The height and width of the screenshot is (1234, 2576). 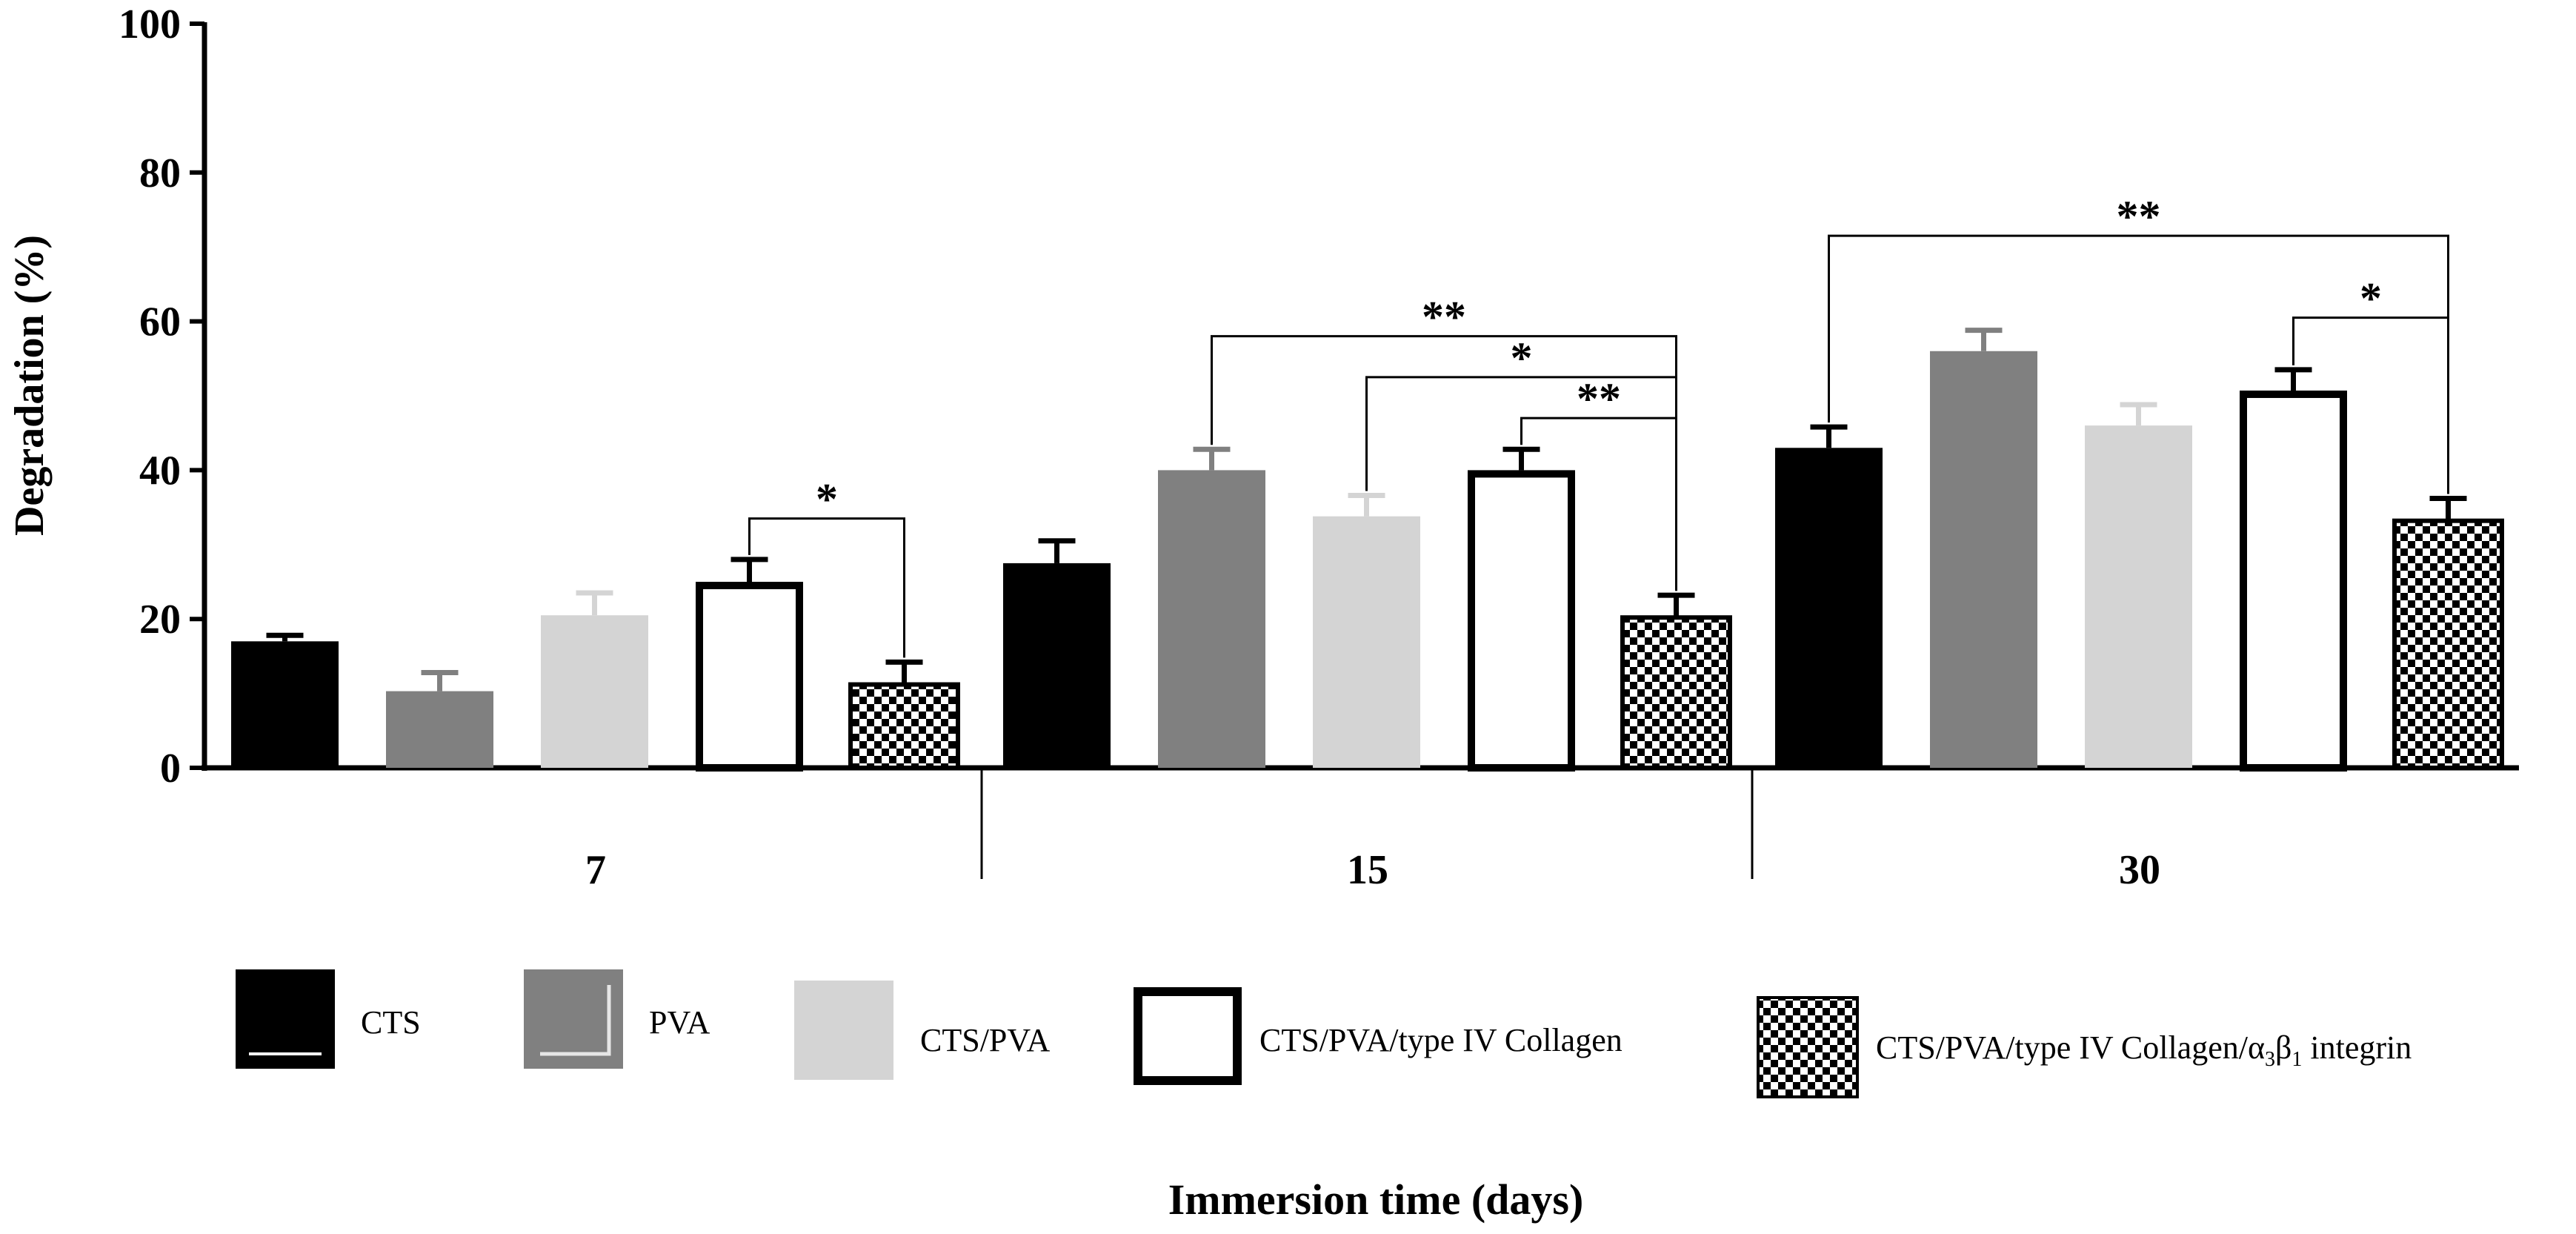 What do you see at coordinates (1188, 1036) in the screenshot?
I see `legend-swatch-collagen` at bounding box center [1188, 1036].